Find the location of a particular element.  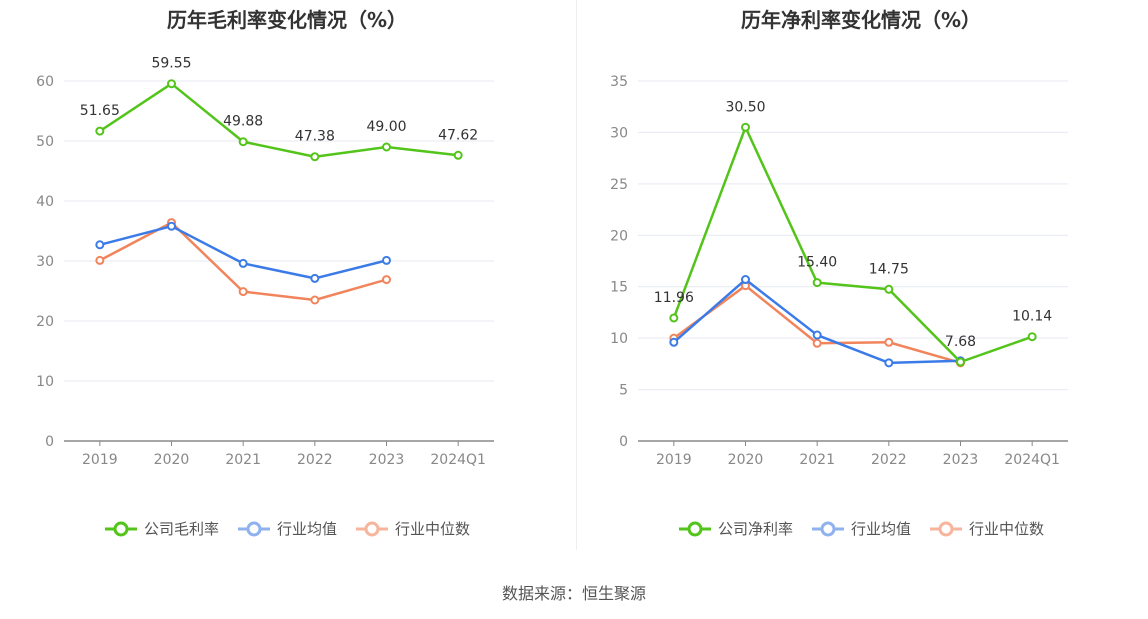

data-label: 7.68 is located at coordinates (960, 342).